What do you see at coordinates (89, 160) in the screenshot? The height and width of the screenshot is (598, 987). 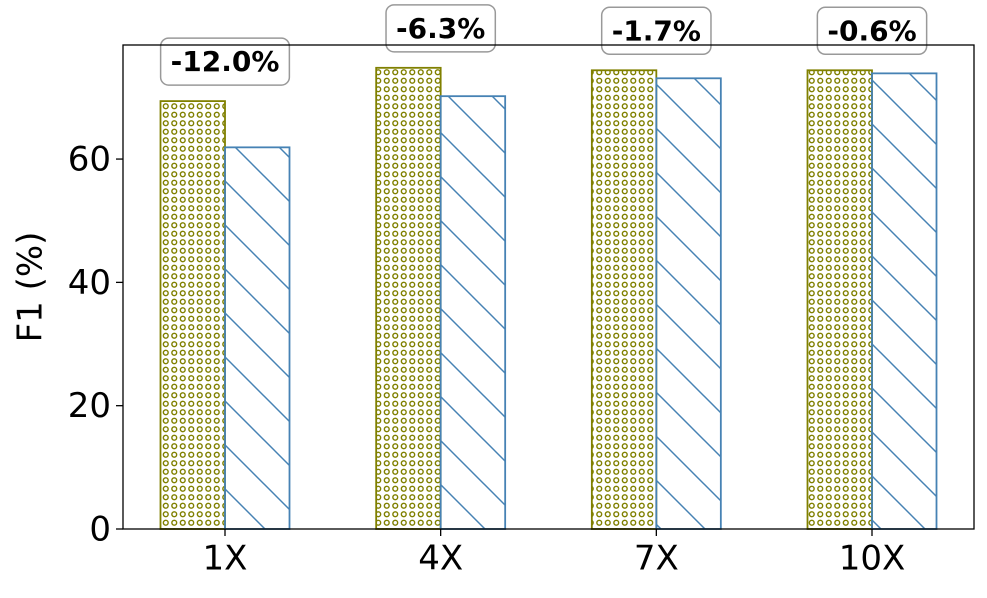 I see `y-tick-label: 60` at bounding box center [89, 160].